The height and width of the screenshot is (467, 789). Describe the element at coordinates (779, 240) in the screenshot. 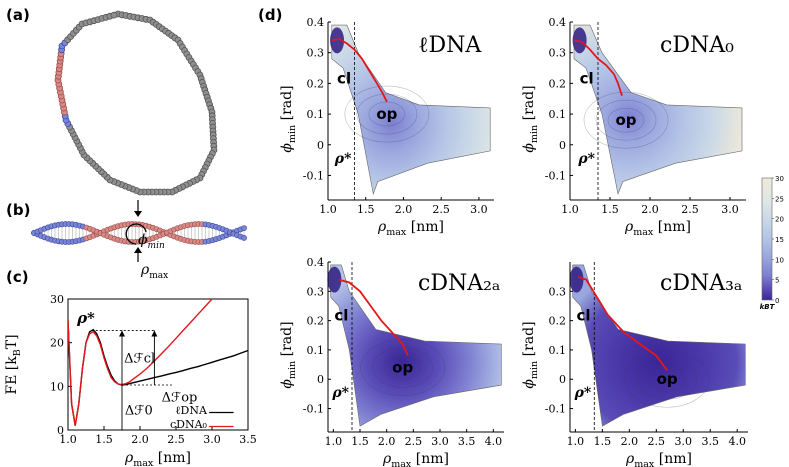

I see `colorbar-tick-label: 15` at that location.